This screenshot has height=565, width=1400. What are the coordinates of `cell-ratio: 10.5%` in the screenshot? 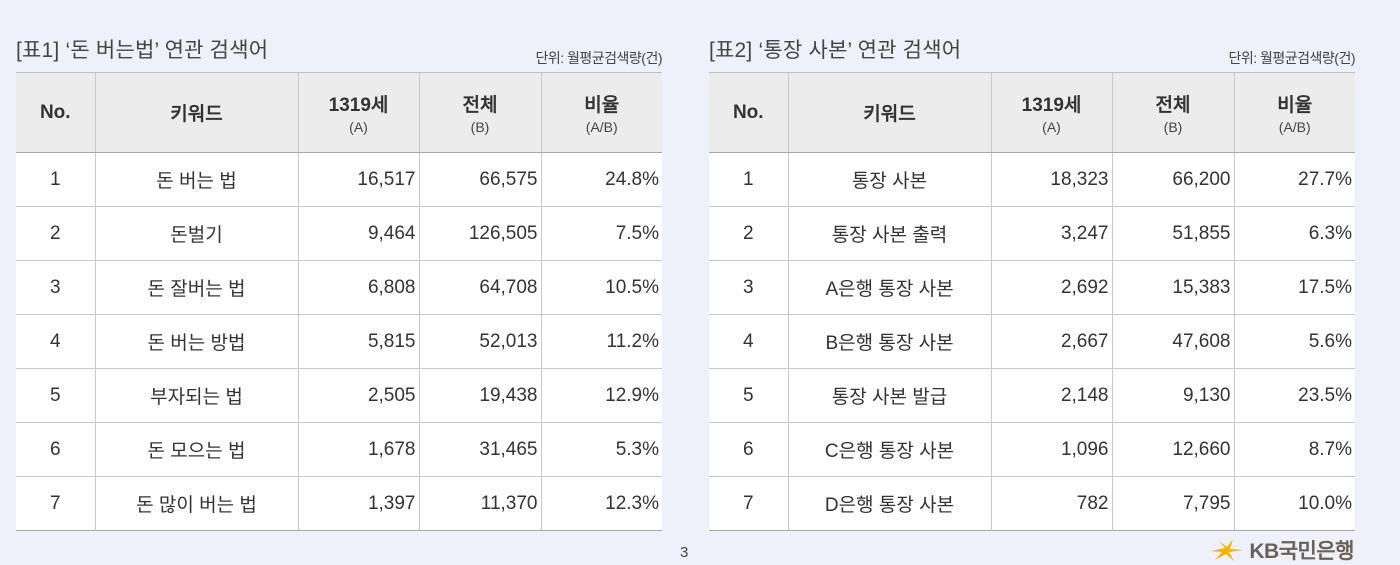 It's located at (601, 287).